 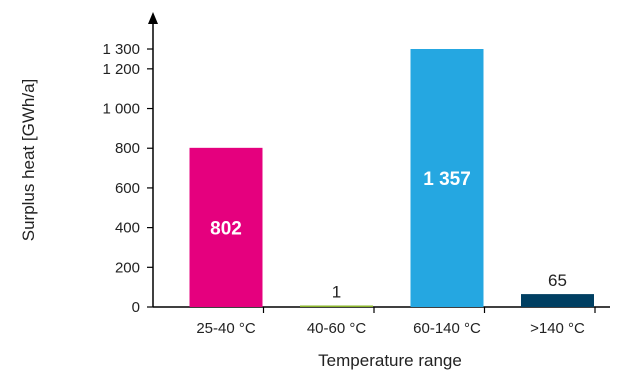 What do you see at coordinates (390, 360) in the screenshot?
I see `x-axis-title: Temperature range` at bounding box center [390, 360].